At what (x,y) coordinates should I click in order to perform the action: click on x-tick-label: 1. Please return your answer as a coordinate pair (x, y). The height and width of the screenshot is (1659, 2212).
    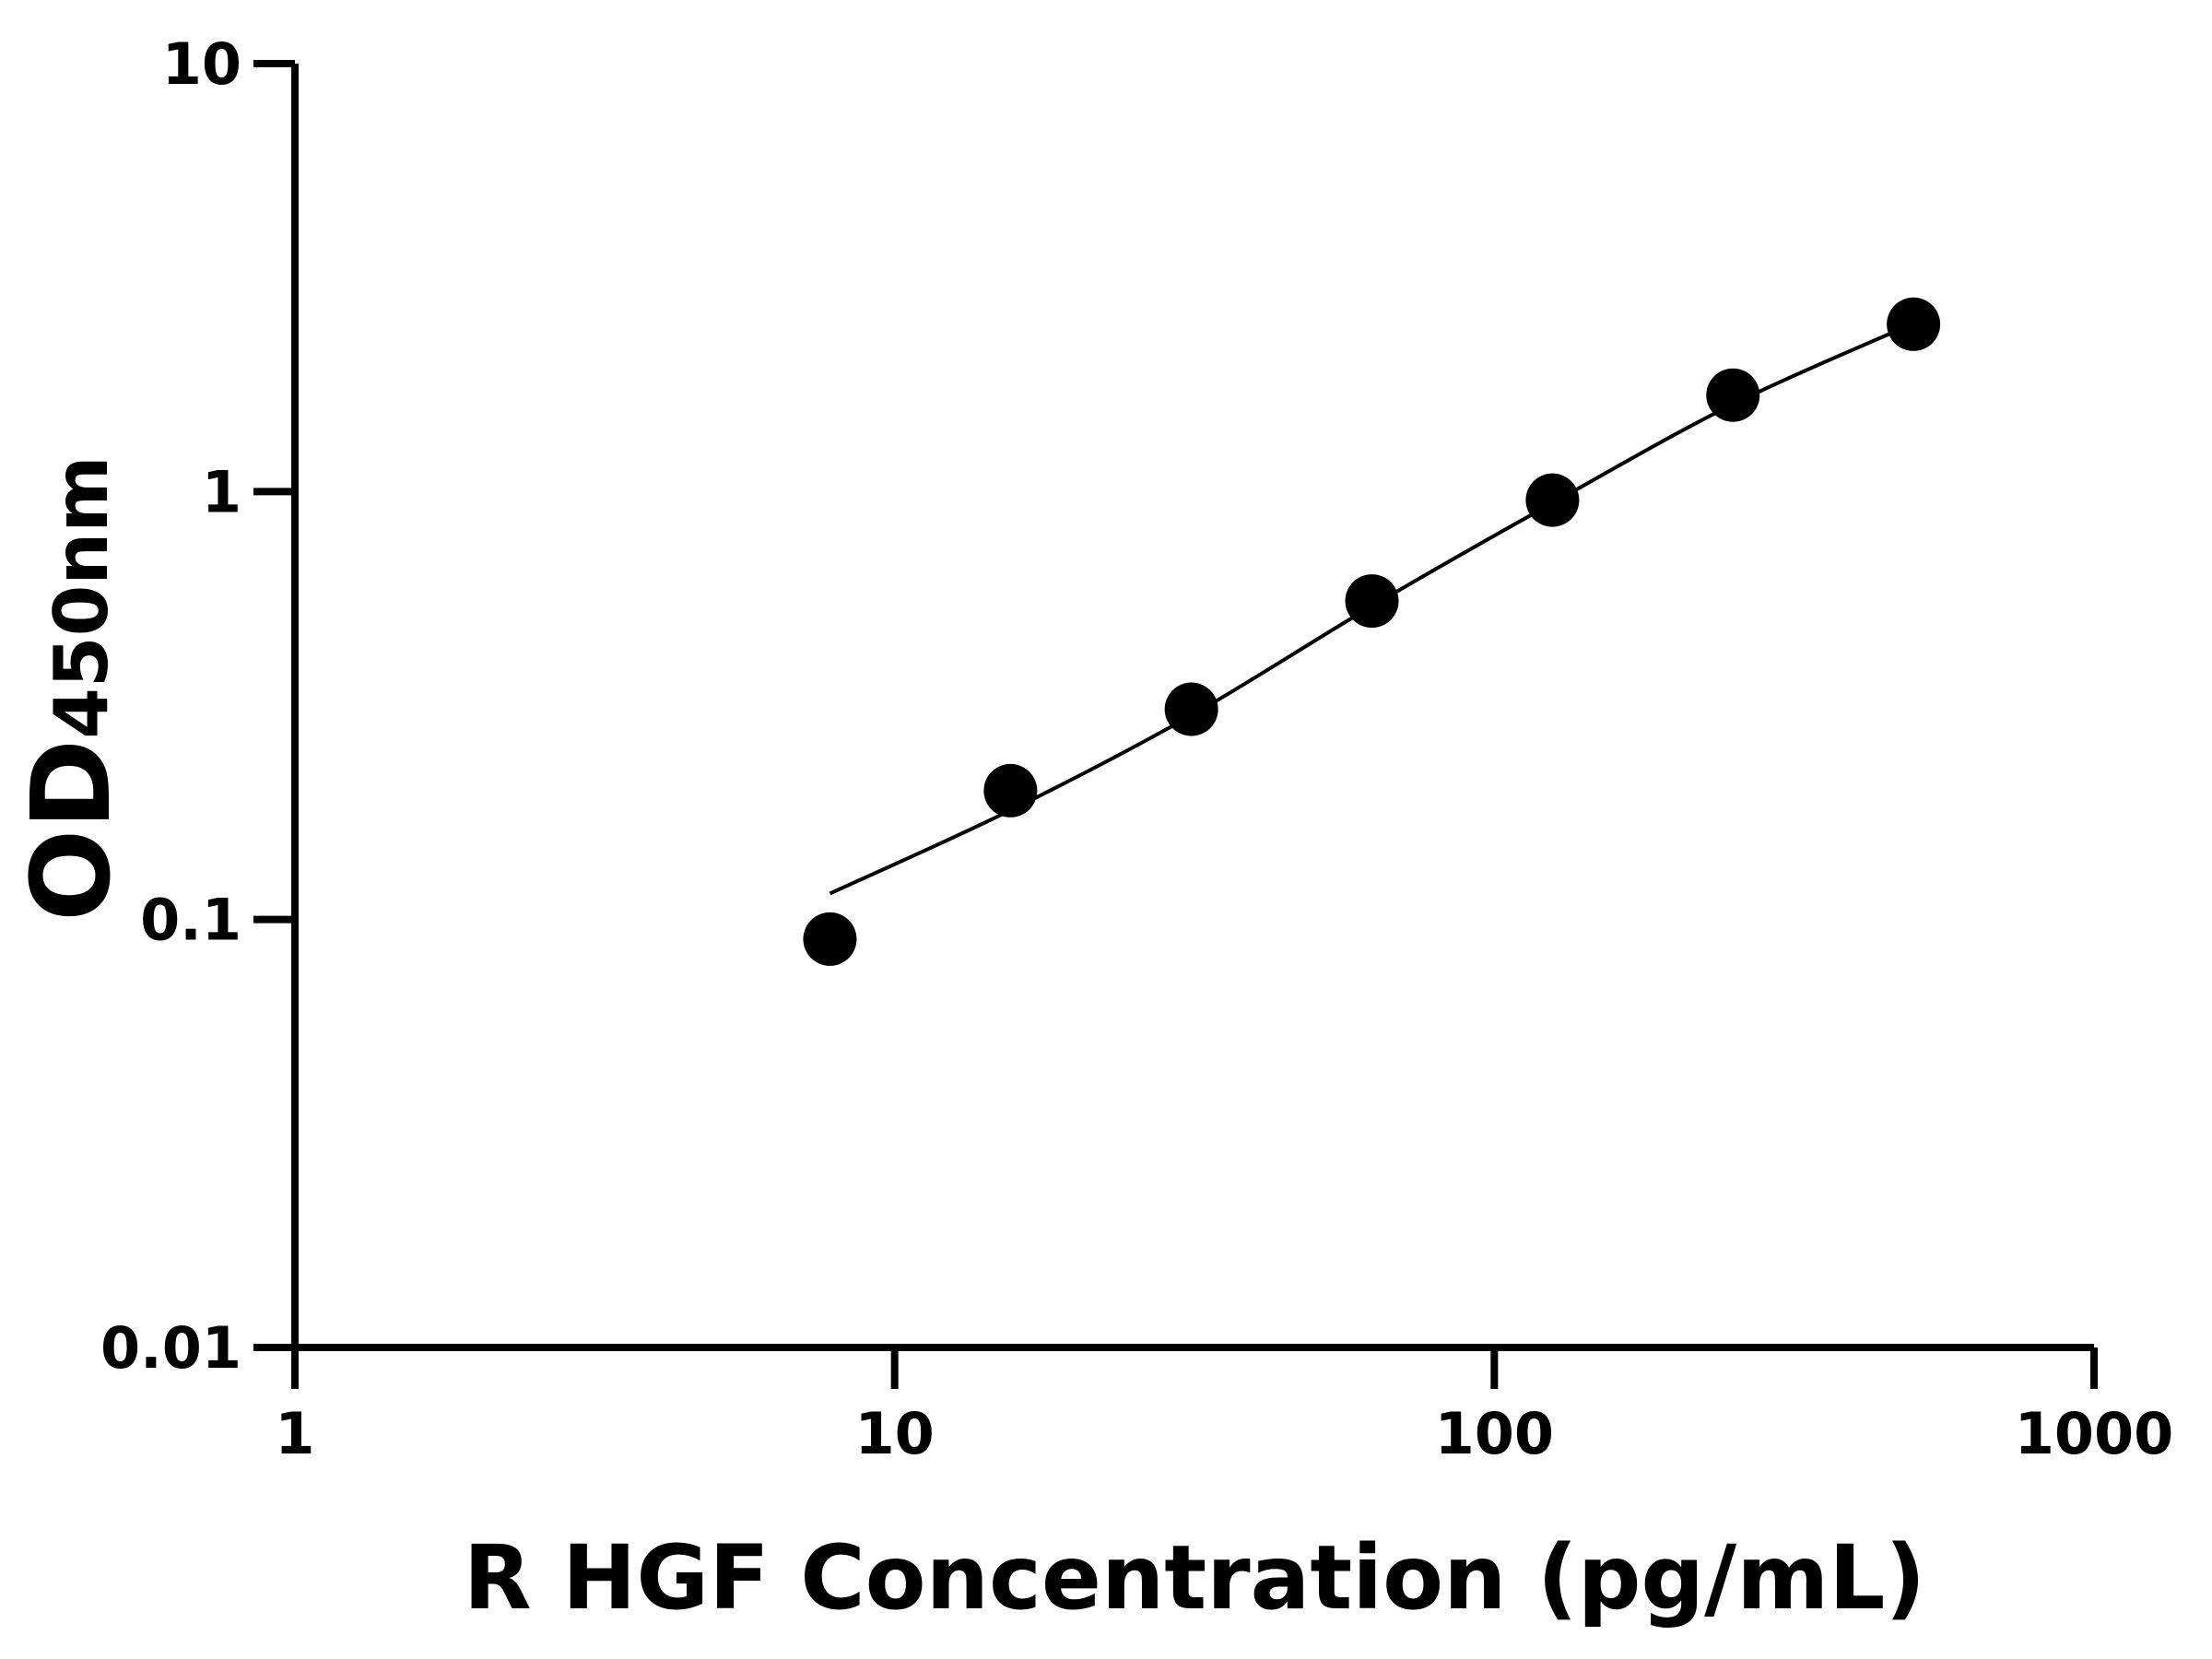
    Looking at the image, I should click on (294, 1433).